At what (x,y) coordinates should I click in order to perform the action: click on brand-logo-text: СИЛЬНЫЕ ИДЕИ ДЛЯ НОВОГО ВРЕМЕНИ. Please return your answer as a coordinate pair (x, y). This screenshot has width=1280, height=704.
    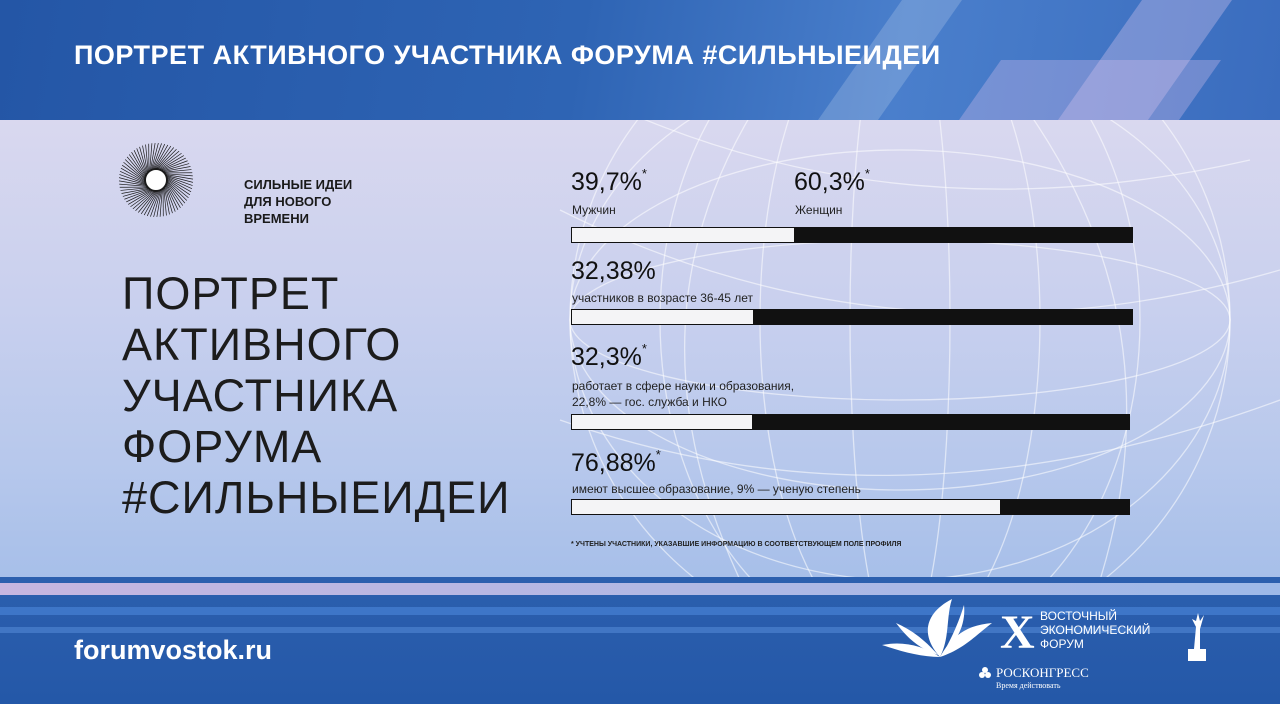
    Looking at the image, I should click on (298, 201).